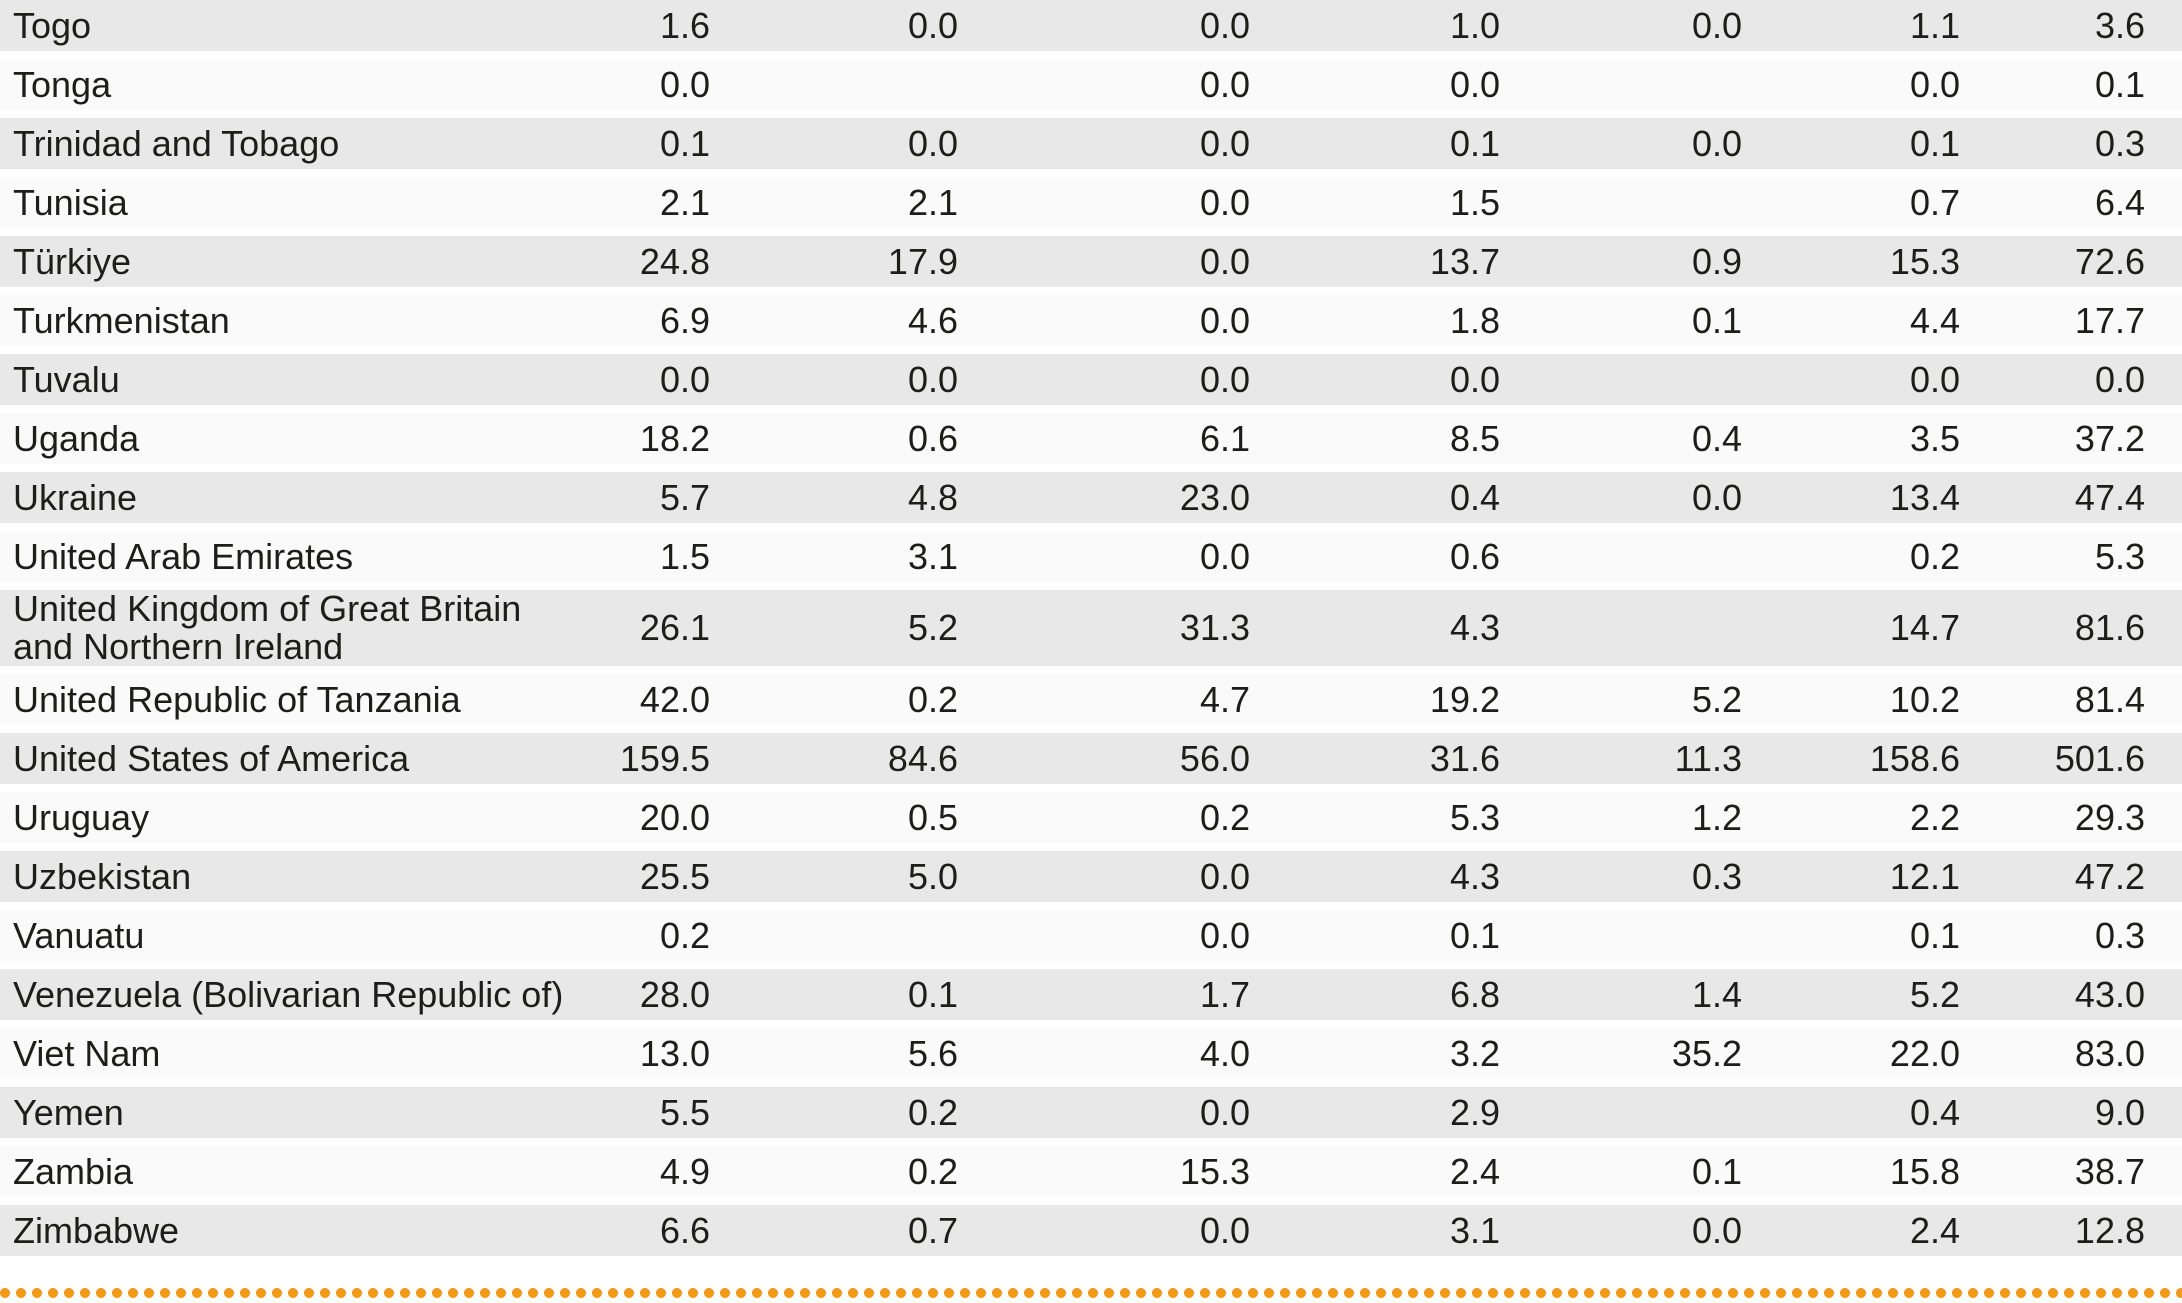  What do you see at coordinates (66, 379) in the screenshot?
I see `country-label: Tuvalu` at bounding box center [66, 379].